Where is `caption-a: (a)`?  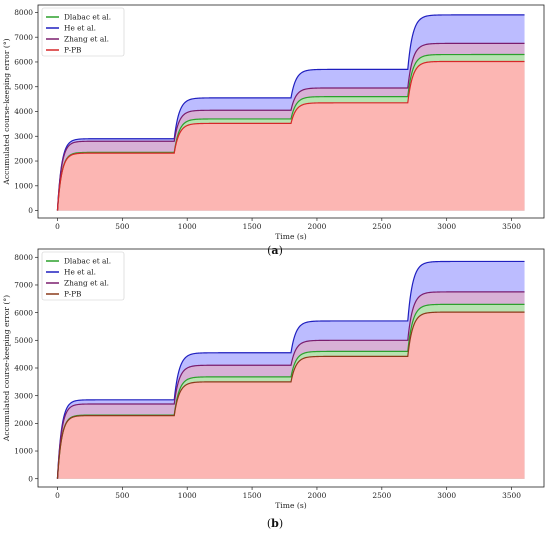 caption-a: (a) is located at coordinates (275, 250).